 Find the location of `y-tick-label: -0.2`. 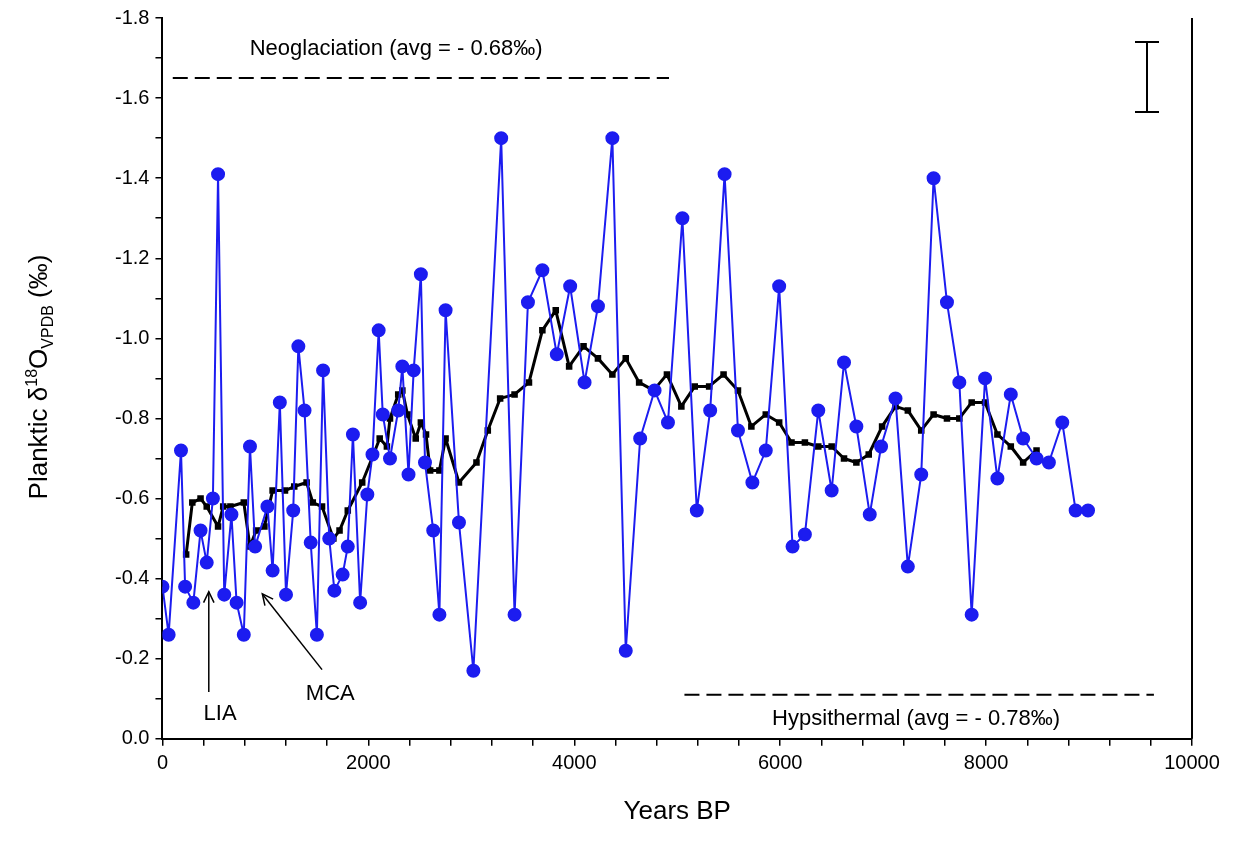

y-tick-label: -0.2 is located at coordinates (132, 657).